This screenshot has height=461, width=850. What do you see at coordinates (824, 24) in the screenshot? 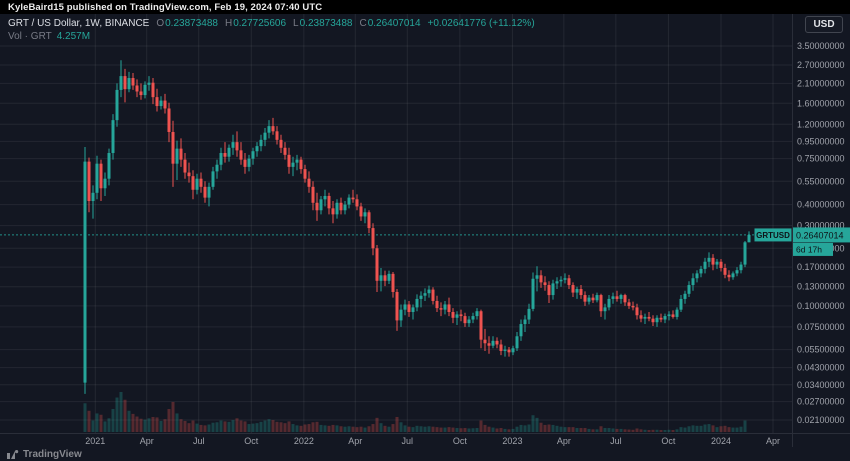
I see `currency-button: USD` at bounding box center [824, 24].